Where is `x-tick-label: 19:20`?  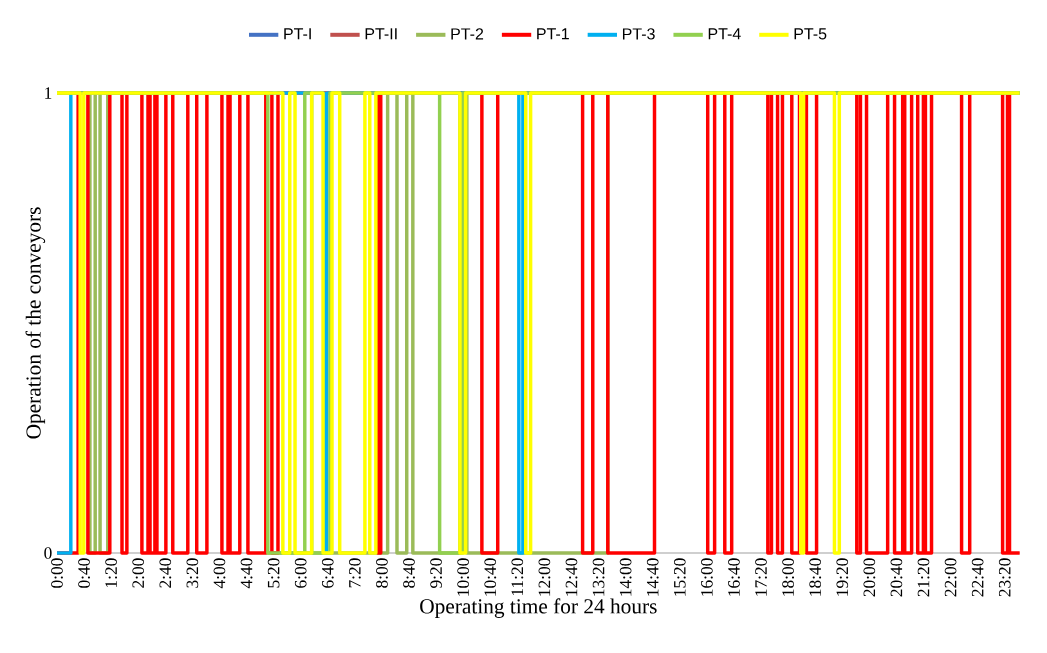
x-tick-label: 19:20 is located at coordinates (842, 577).